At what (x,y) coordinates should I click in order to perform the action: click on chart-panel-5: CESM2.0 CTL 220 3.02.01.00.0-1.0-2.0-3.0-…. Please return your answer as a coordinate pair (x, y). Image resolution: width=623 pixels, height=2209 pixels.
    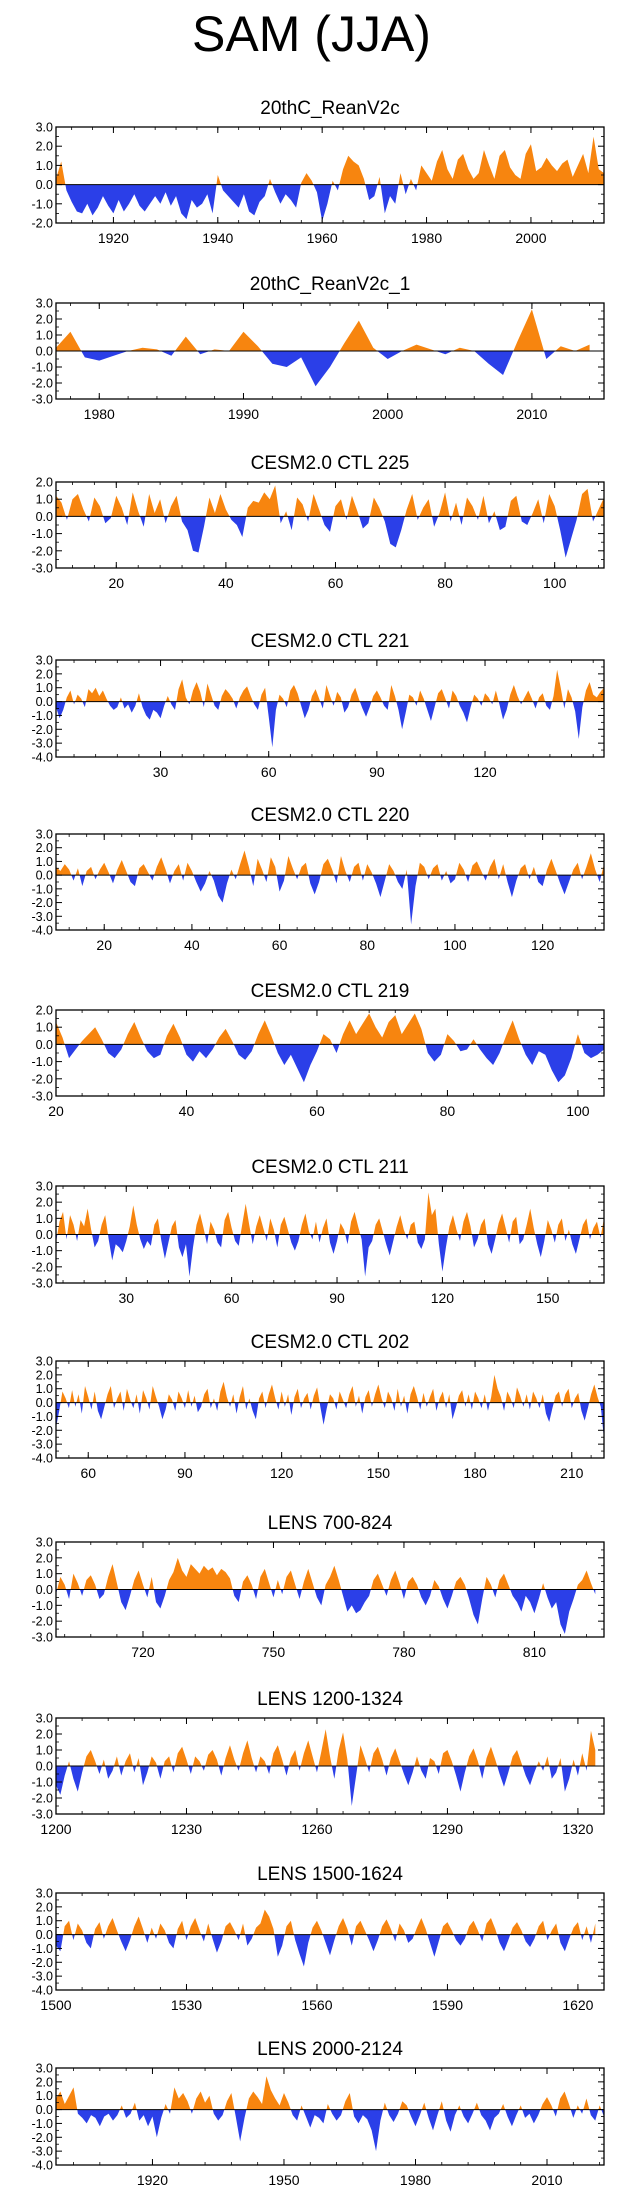
    Looking at the image, I should click on (318, 879).